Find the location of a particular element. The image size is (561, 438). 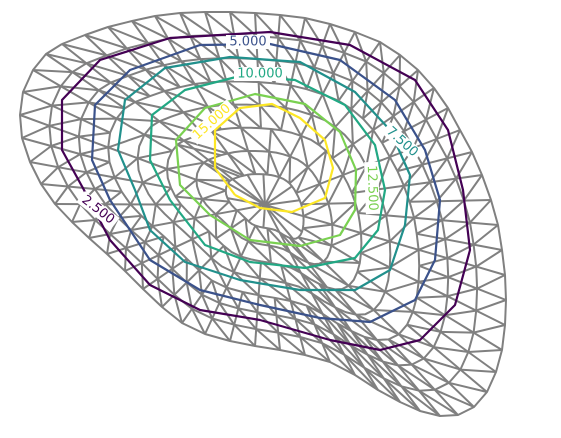

contour-line-15.000 is located at coordinates (274, 158).